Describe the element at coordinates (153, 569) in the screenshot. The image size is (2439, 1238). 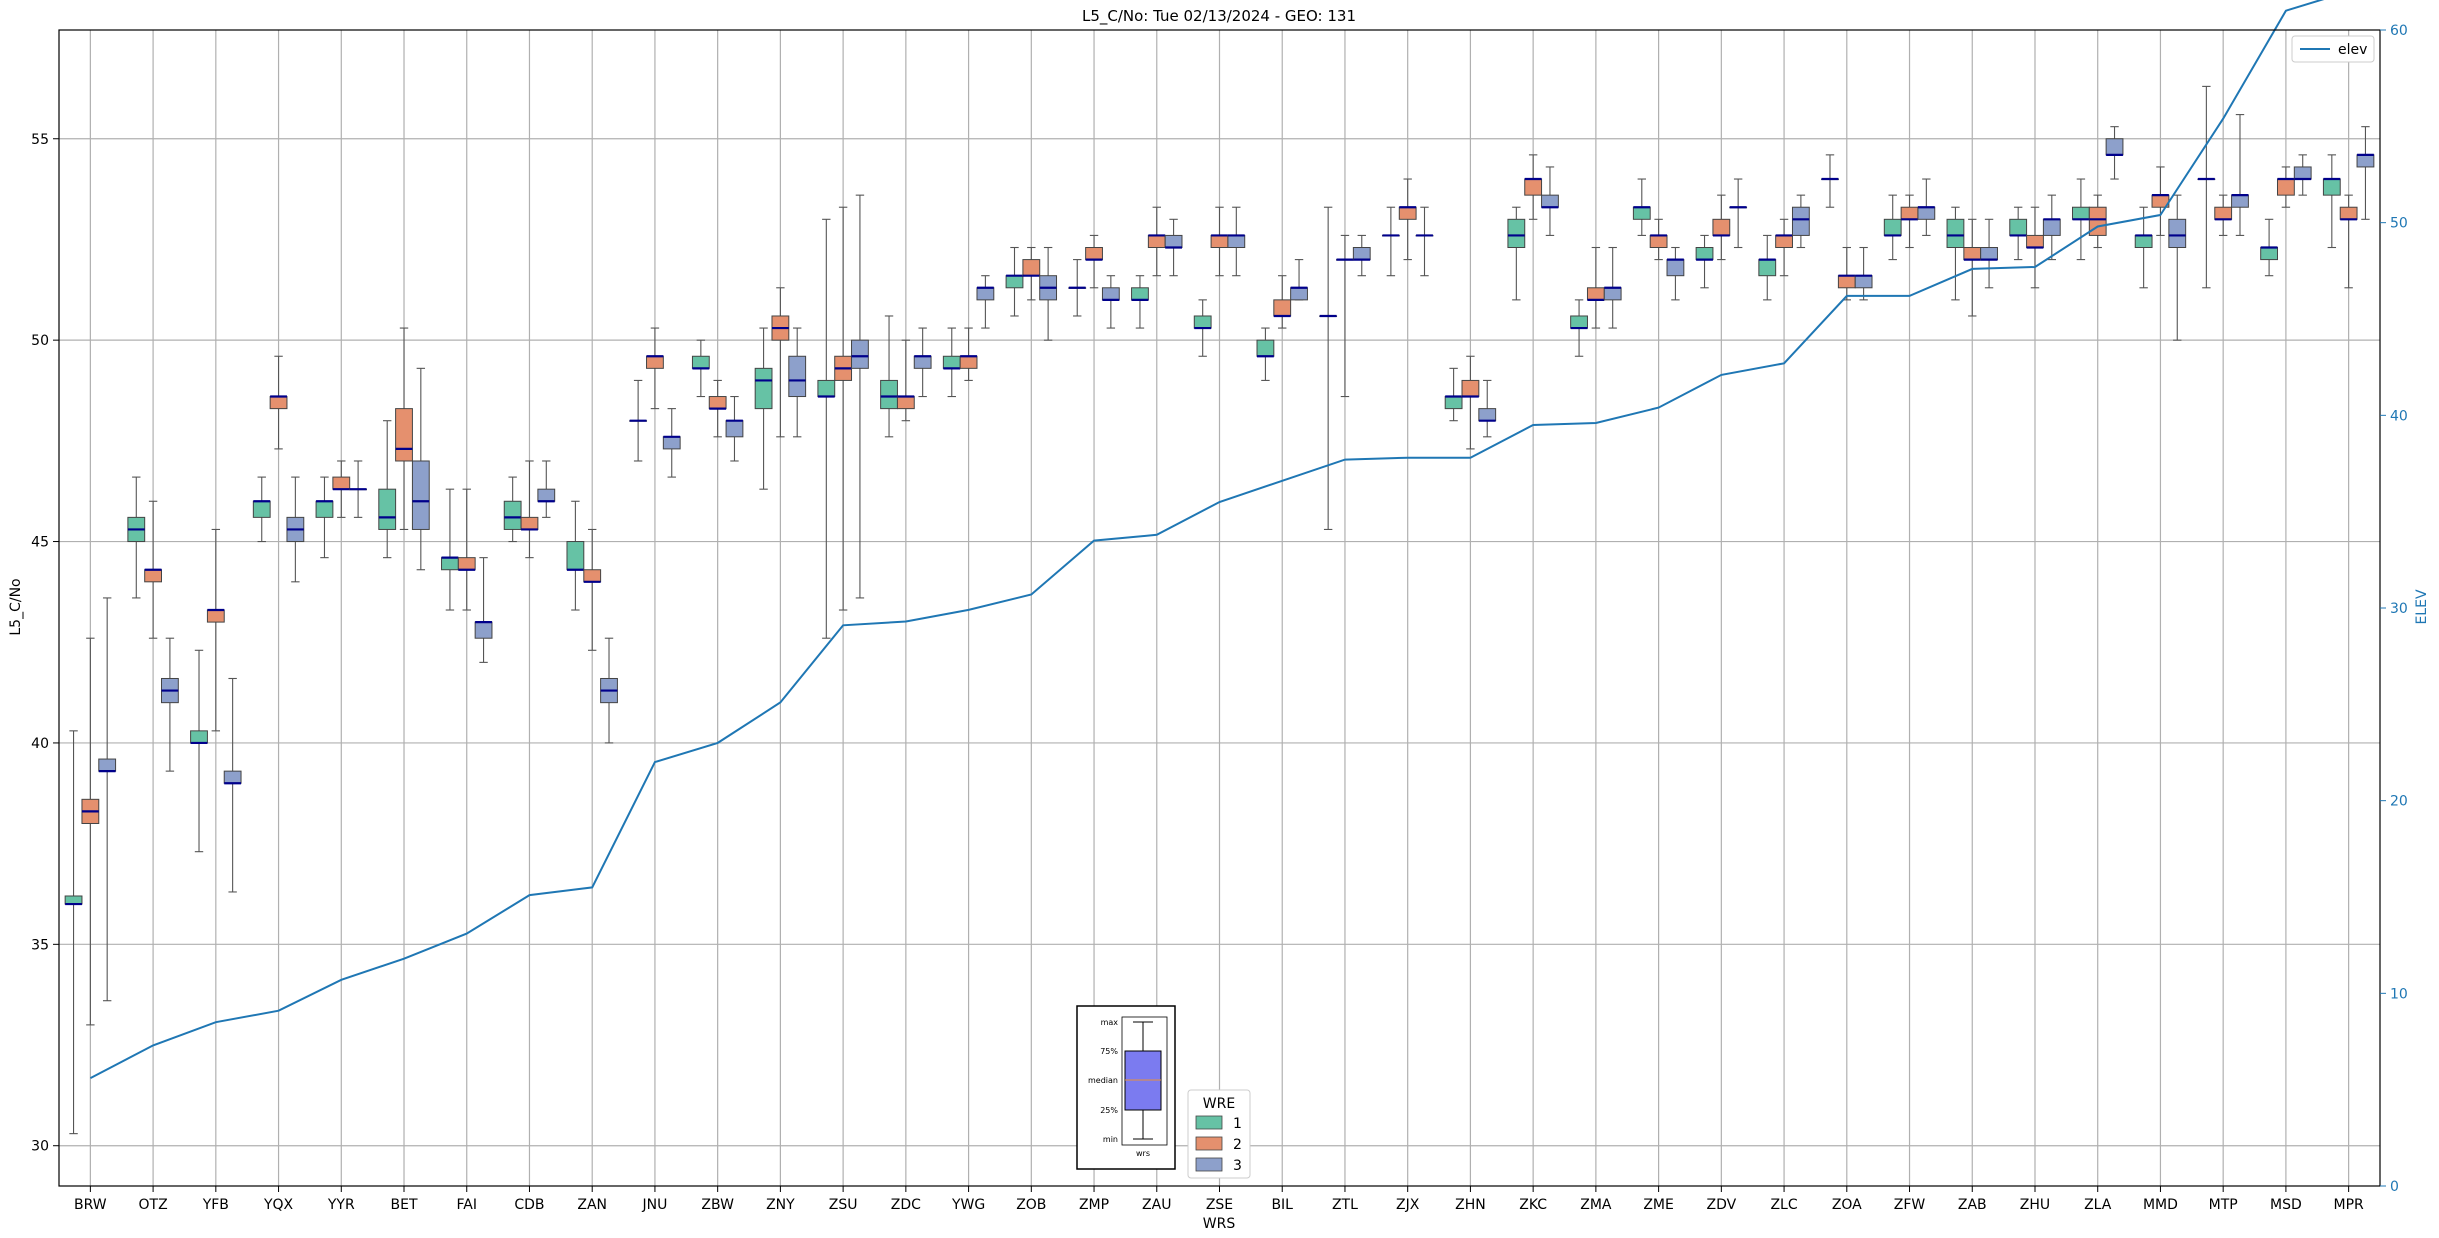
I see `box-2-OTZ` at that location.